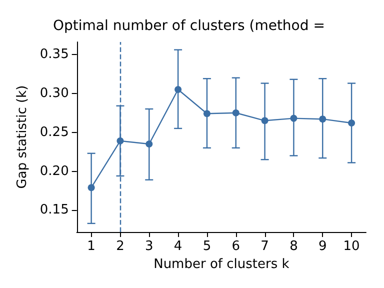 Image resolution: width=384 pixels, height=288 pixels. Describe the element at coordinates (178, 246) in the screenshot. I see `x-tick-label: 4` at that location.